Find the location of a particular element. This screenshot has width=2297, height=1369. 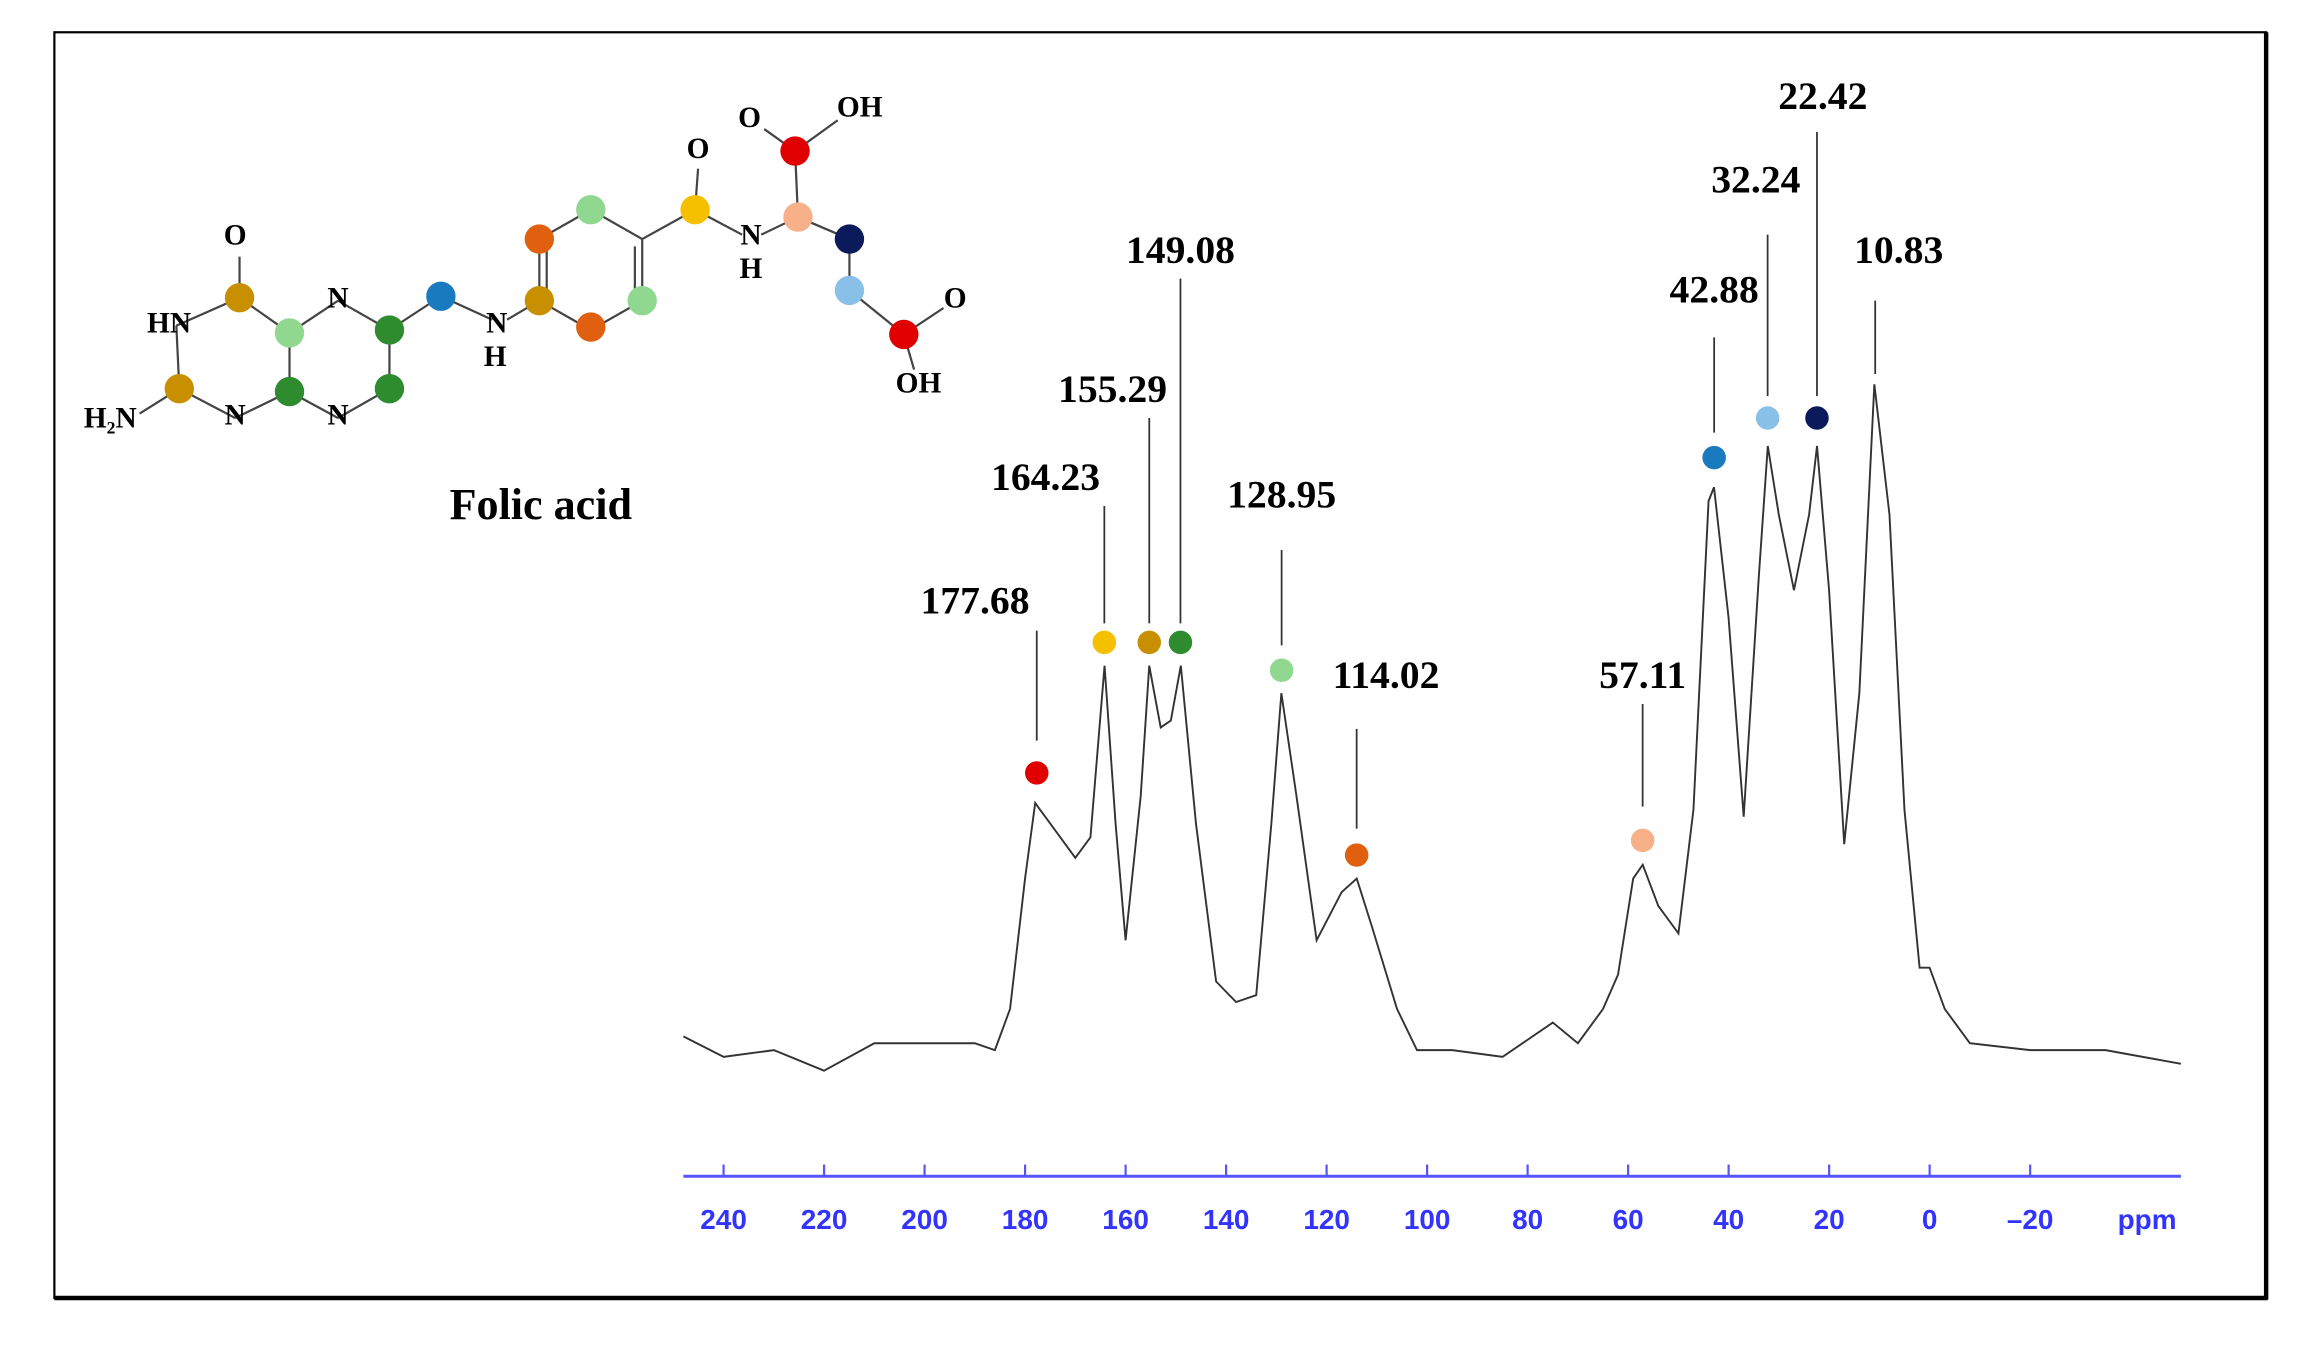

peak-label: 177.68 is located at coordinates (974, 600).